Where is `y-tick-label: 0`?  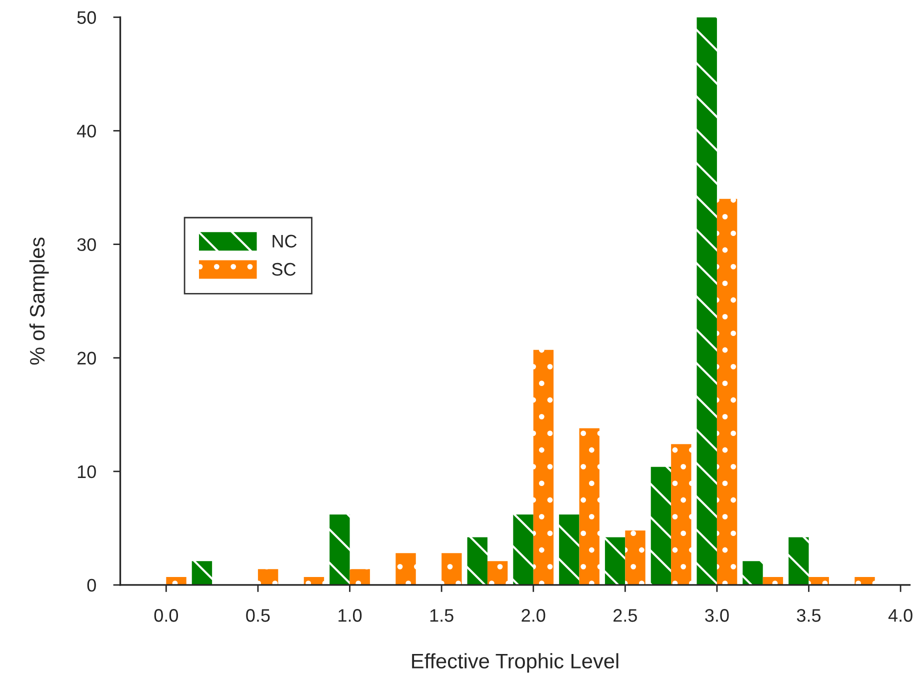 y-tick-label: 0 is located at coordinates (91, 585).